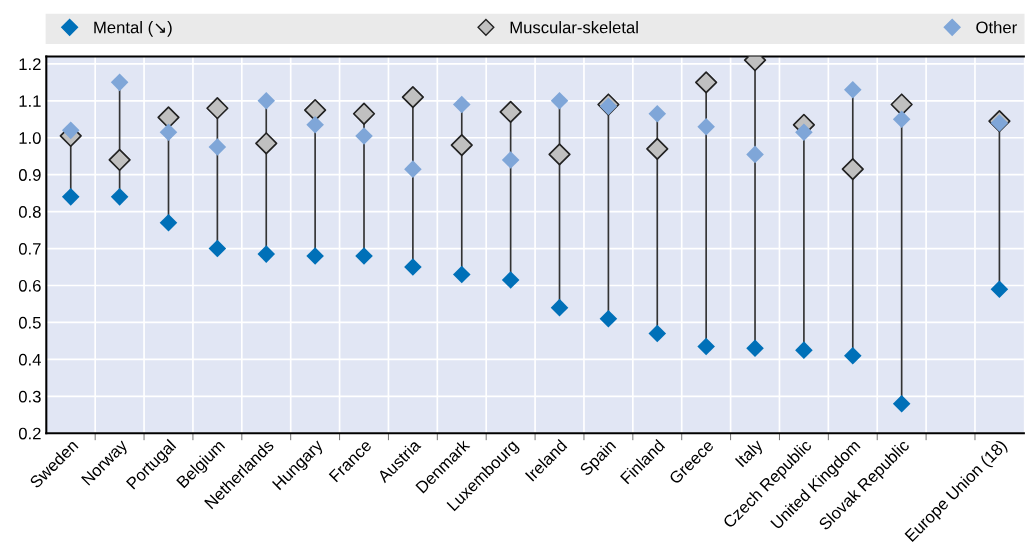 The height and width of the screenshot is (554, 1029). I want to click on y-tick-label: 1.0, so click(30, 138).